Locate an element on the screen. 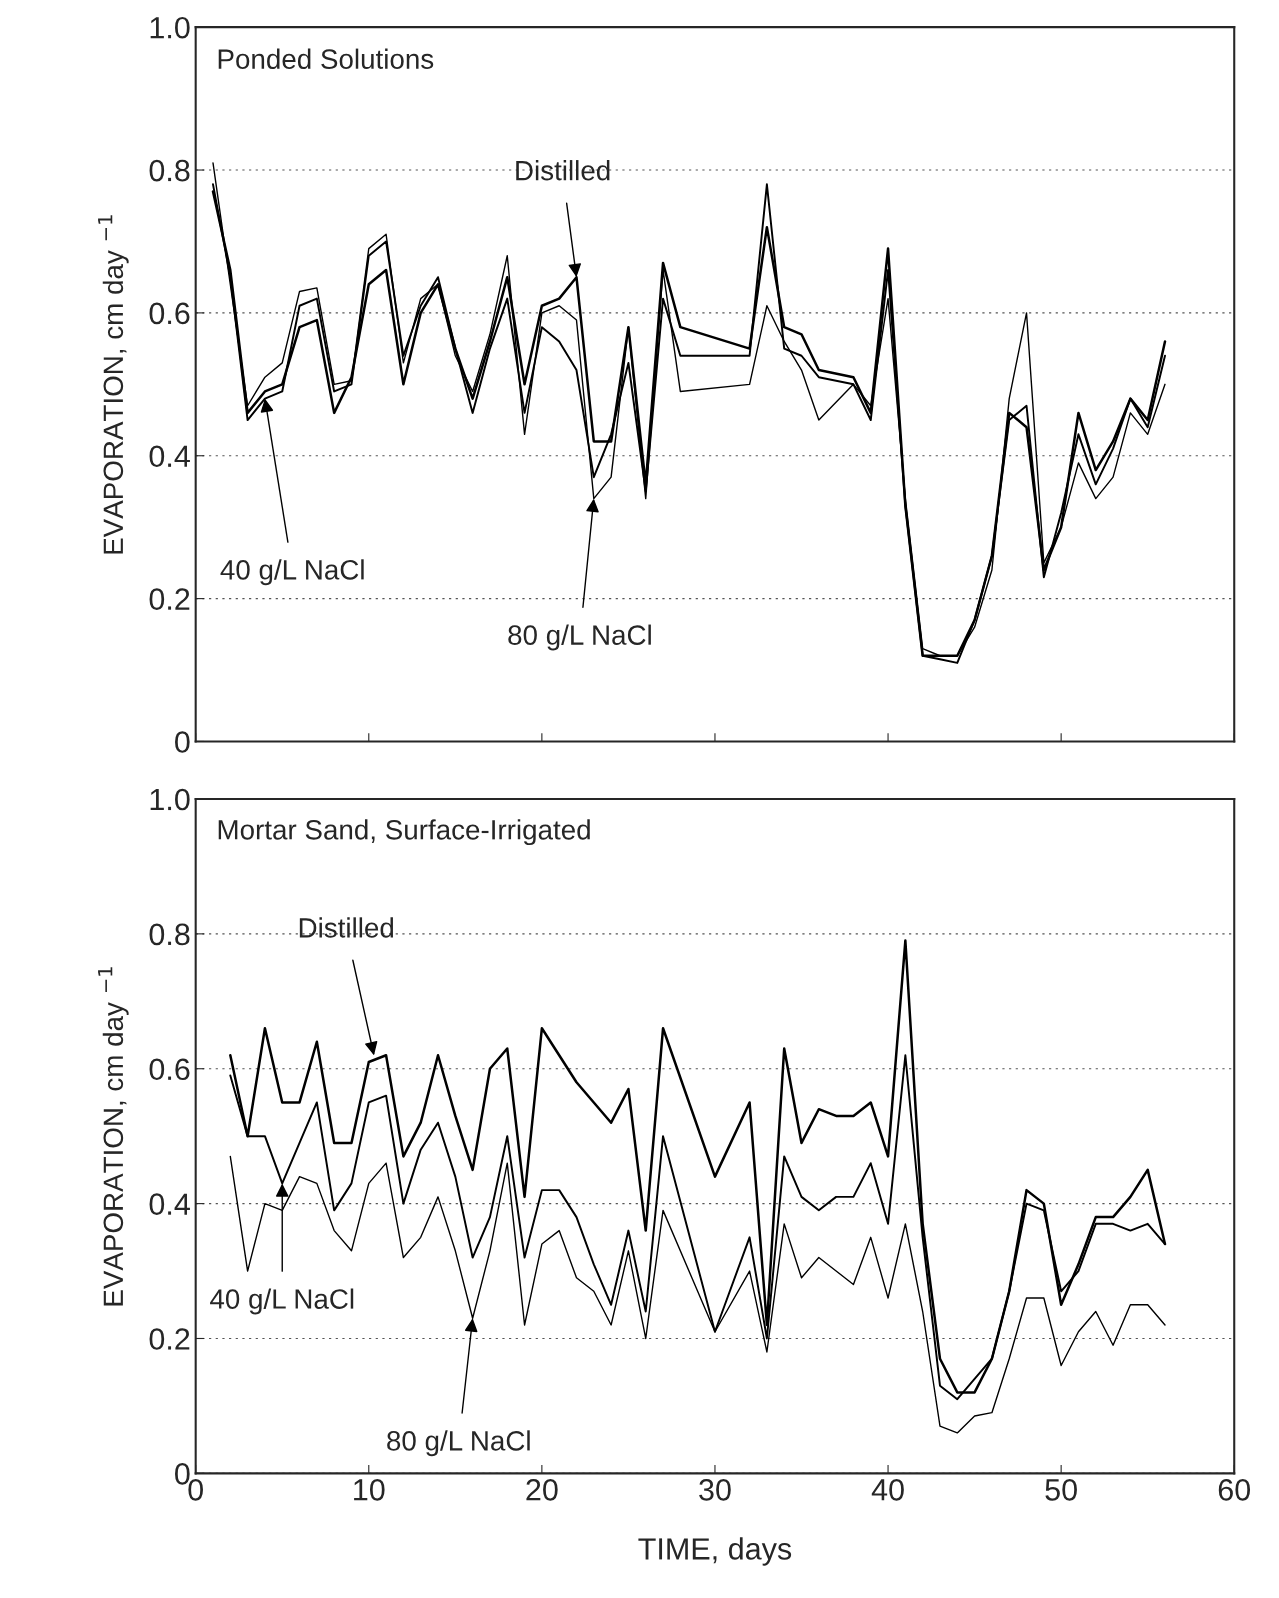 The width and height of the screenshot is (1279, 1598). x-tick-label: 50 is located at coordinates (1061, 1490).